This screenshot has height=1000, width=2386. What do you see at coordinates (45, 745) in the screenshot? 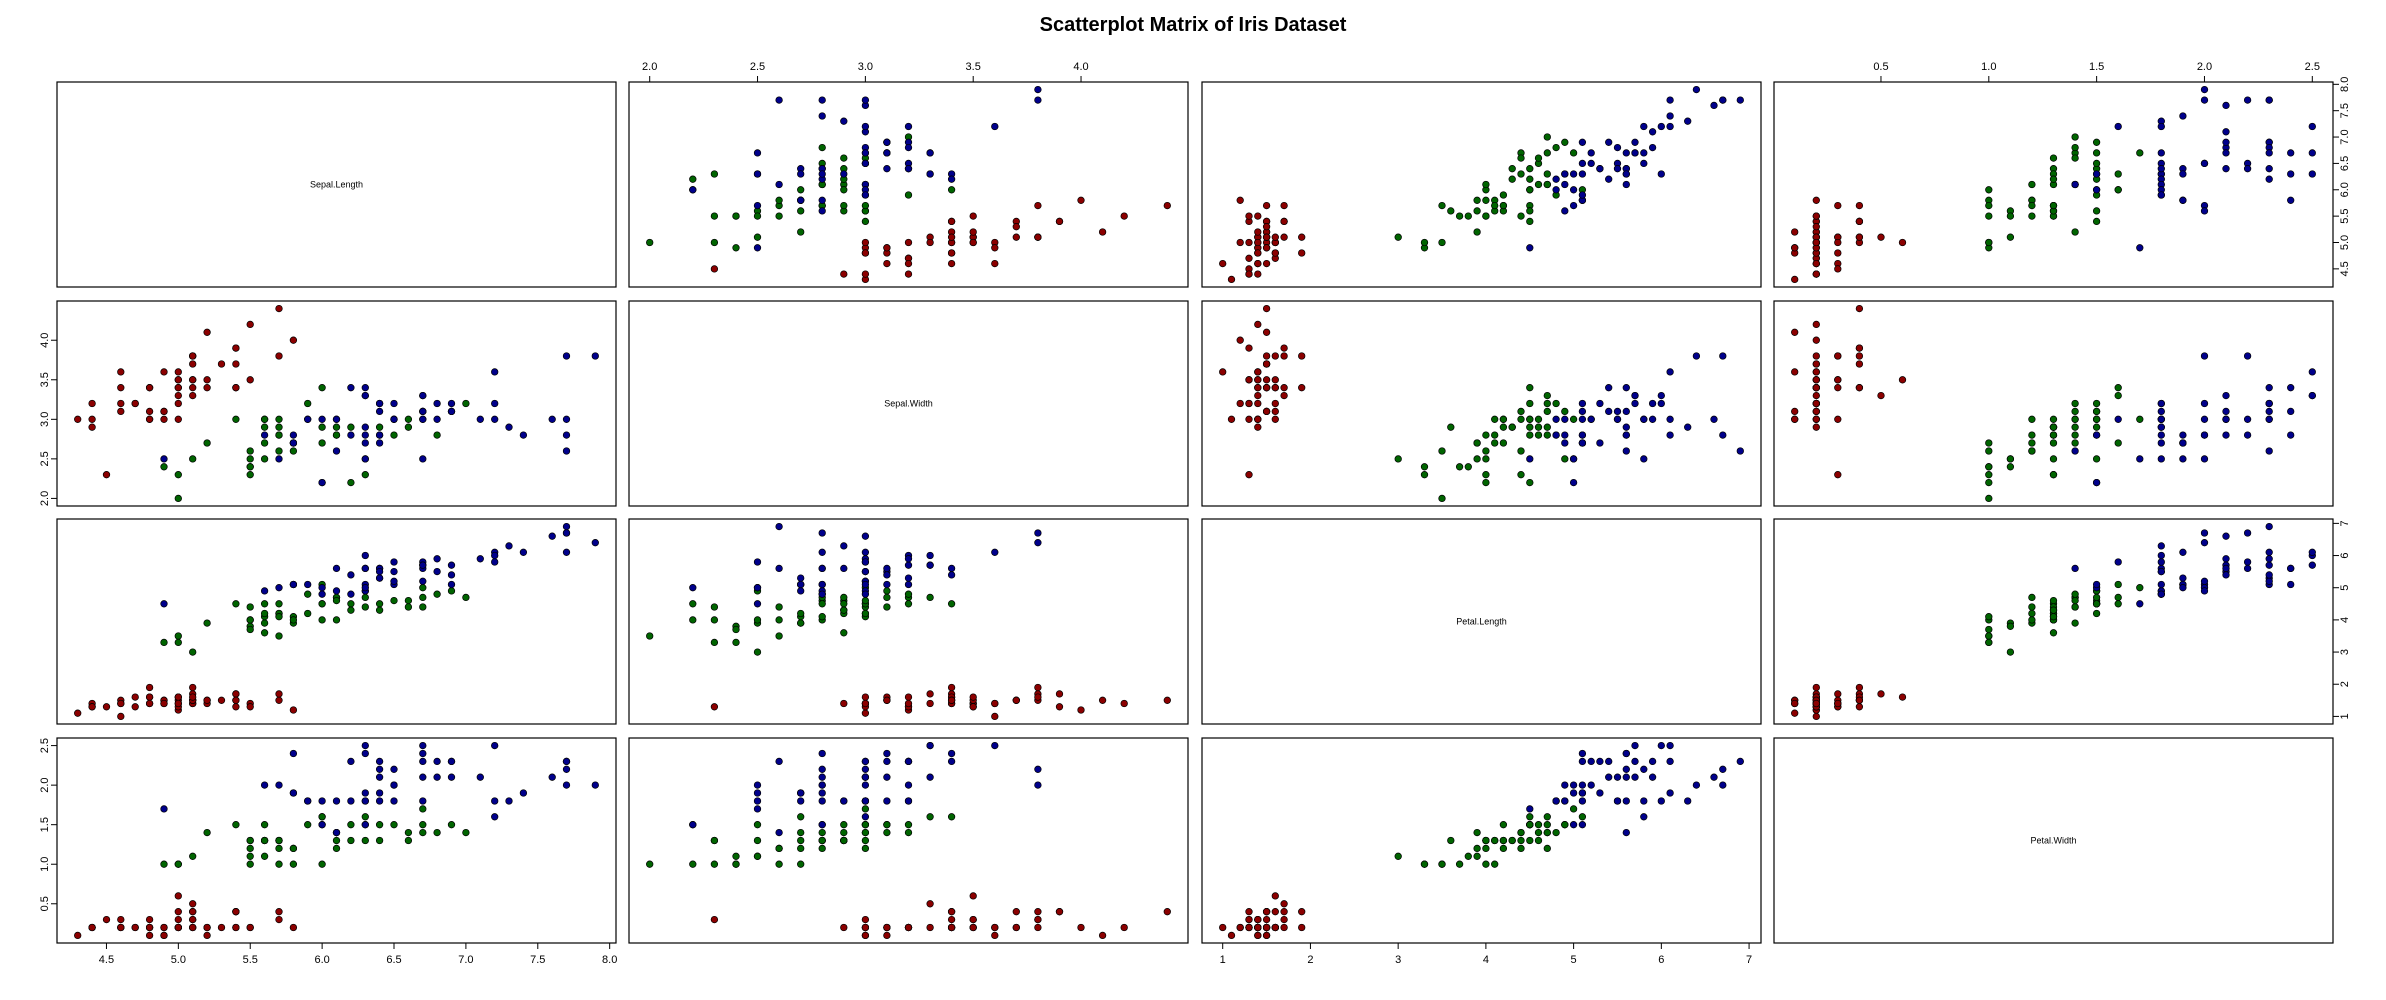
I see `tick-label: 2.5` at bounding box center [45, 745].